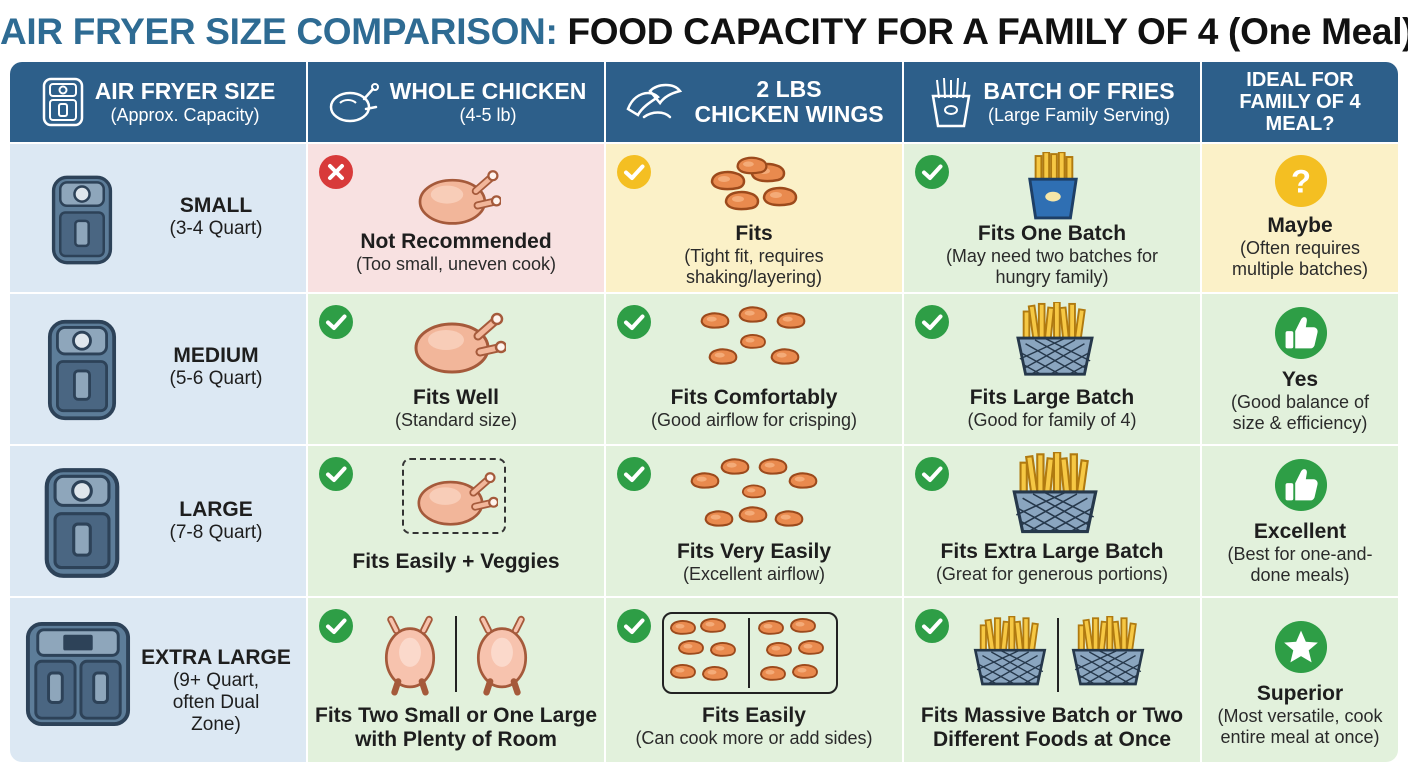 This screenshot has height=768, width=1408. I want to click on size-cell-medium: MEDIUM (5-6 Quart), so click(158, 369).